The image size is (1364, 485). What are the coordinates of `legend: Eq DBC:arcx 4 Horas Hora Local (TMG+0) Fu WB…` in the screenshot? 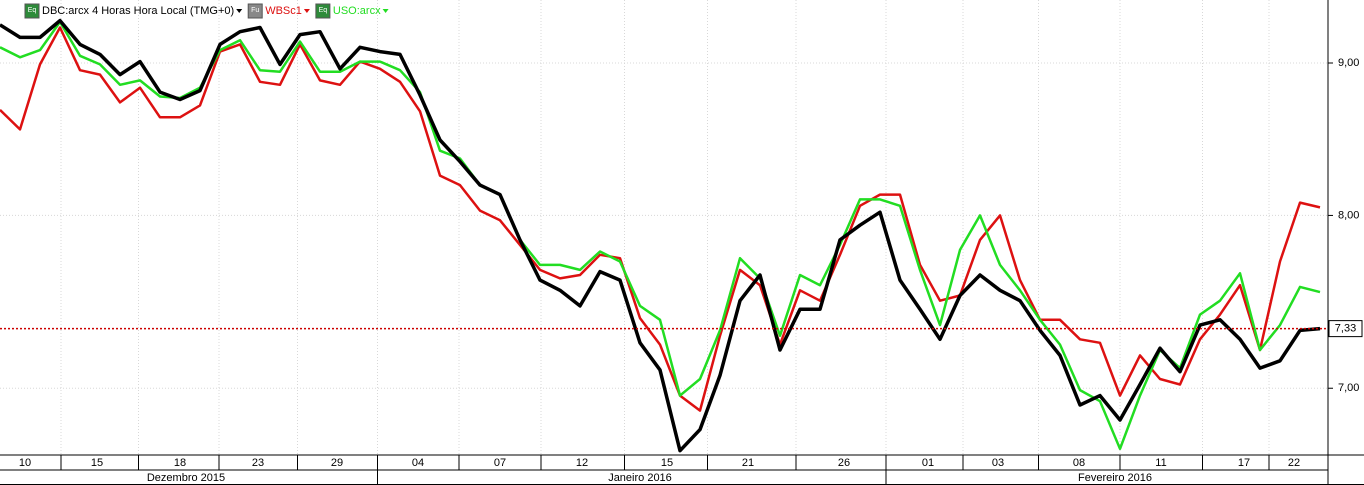 It's located at (206, 11).